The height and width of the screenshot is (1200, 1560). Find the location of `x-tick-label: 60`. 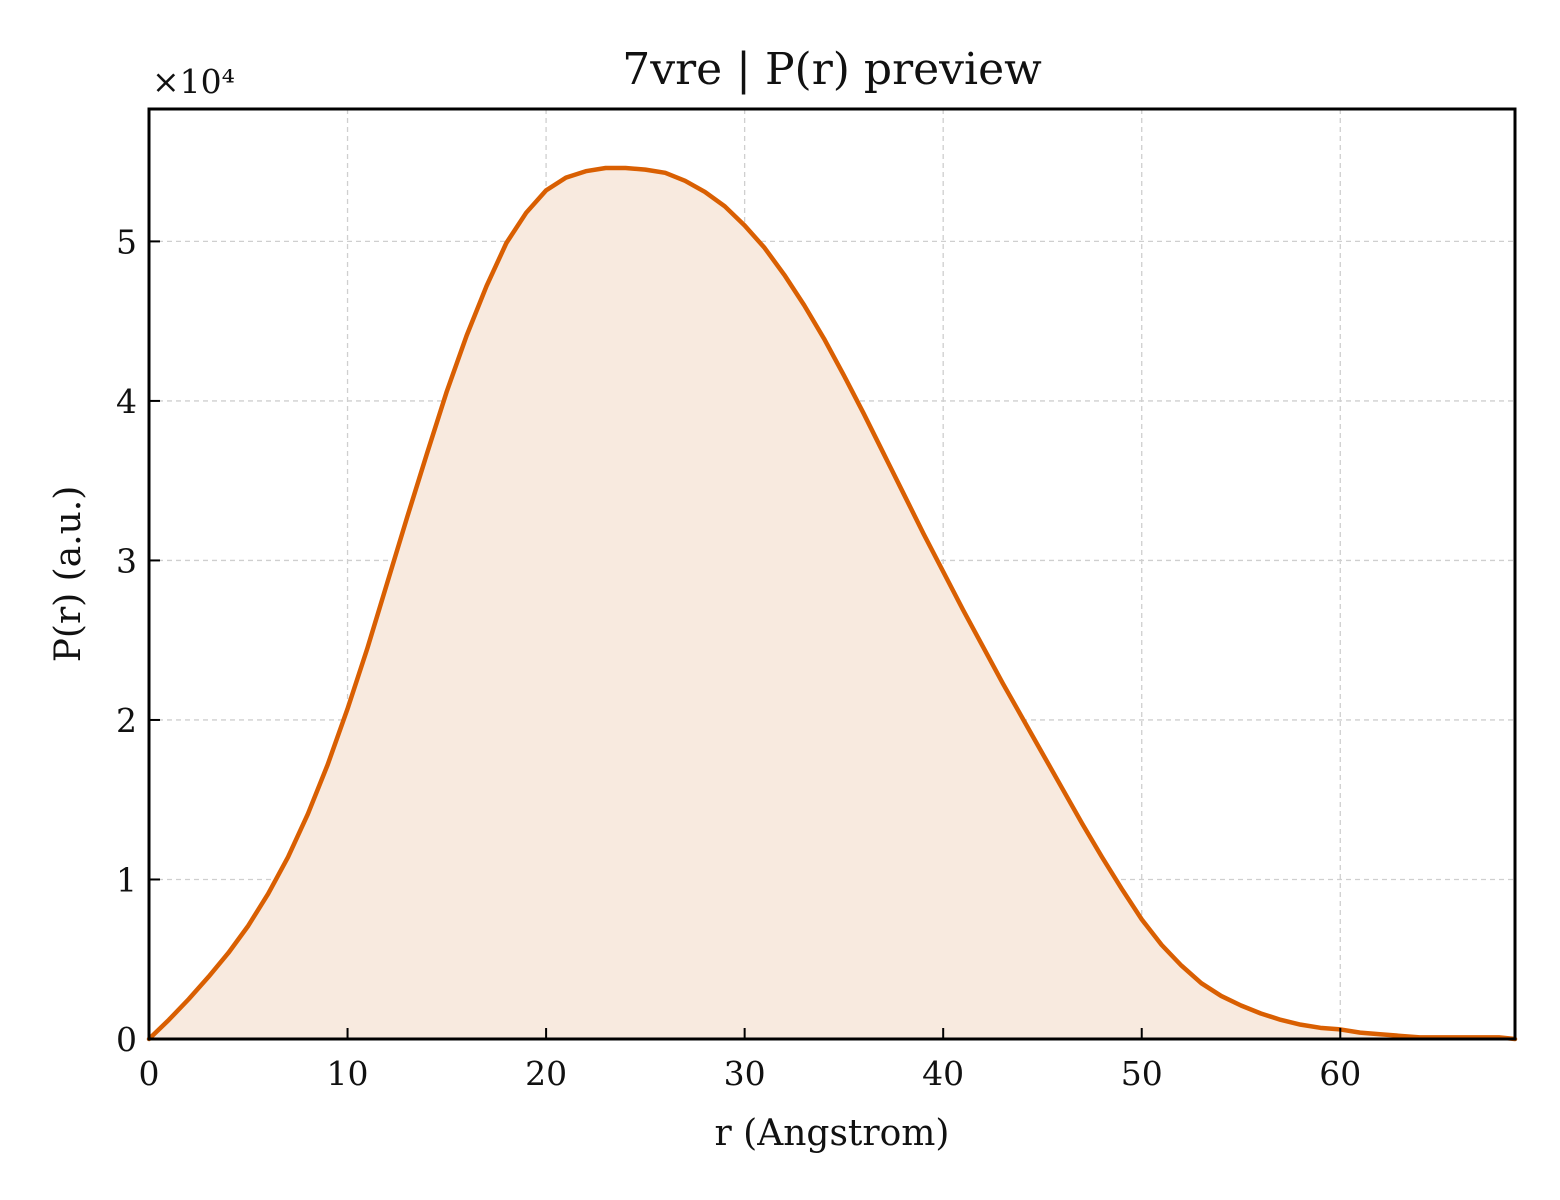

x-tick-label: 60 is located at coordinates (1340, 1073).